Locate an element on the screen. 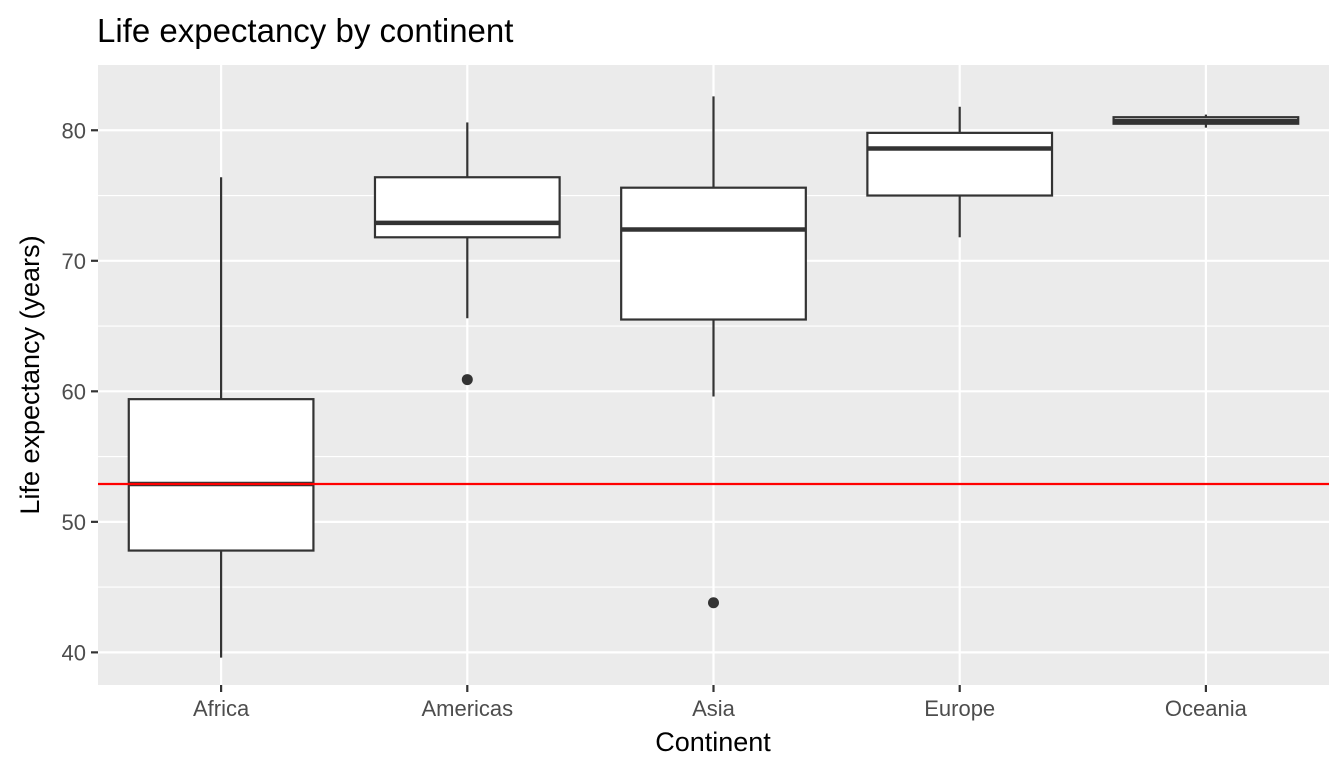 The width and height of the screenshot is (1344, 768). x-tick-label: Europe is located at coordinates (959, 708).